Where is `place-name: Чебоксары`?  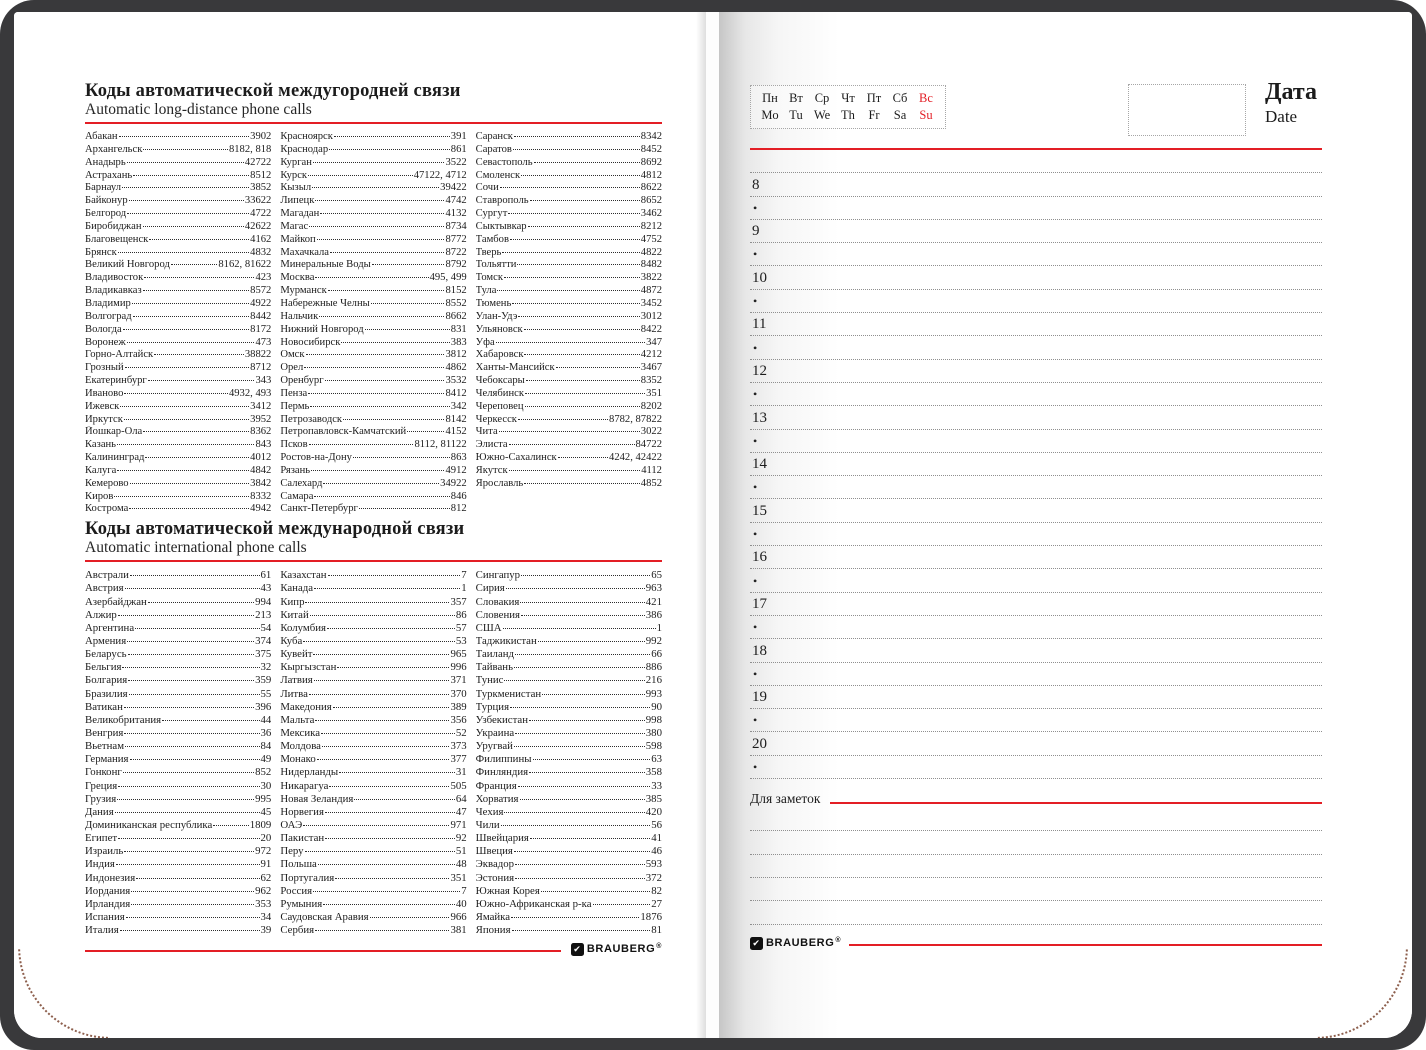
place-name: Чебоксары is located at coordinates (500, 381).